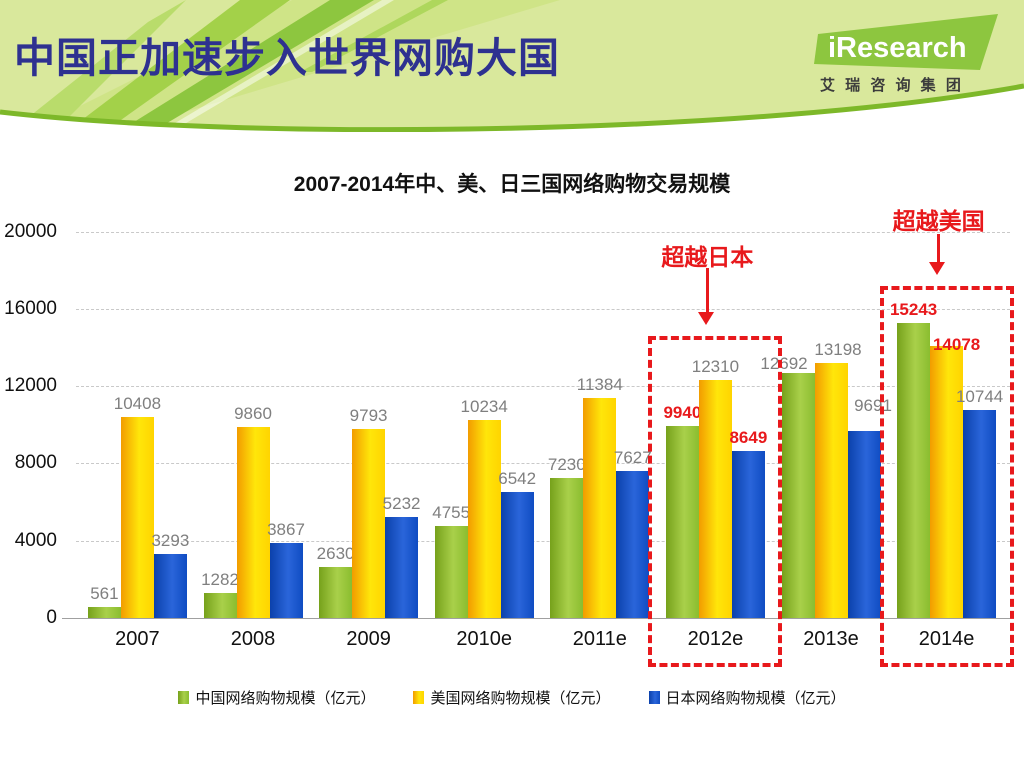  What do you see at coordinates (451, 513) in the screenshot?
I see `value-label-china-2010e: 4755` at bounding box center [451, 513].